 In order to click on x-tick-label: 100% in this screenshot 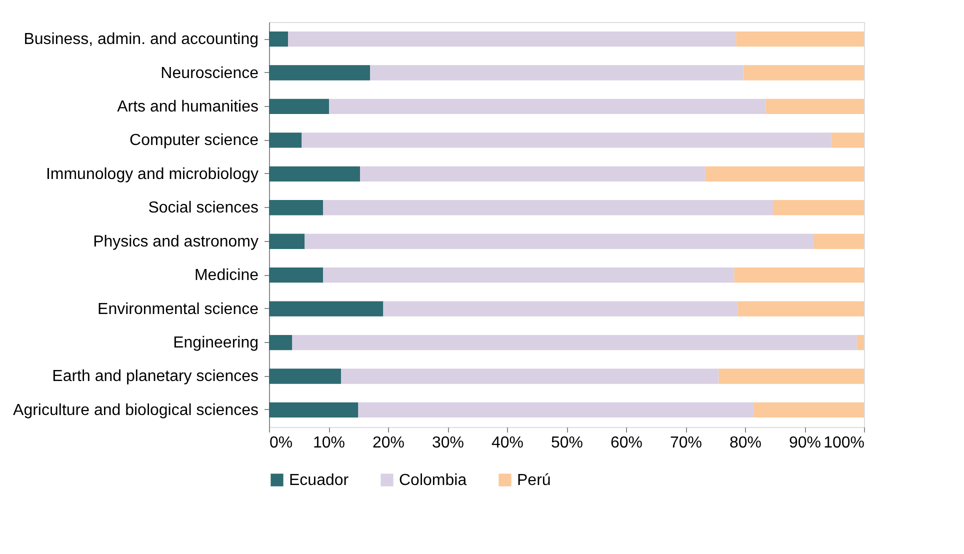, I will do `click(844, 443)`.